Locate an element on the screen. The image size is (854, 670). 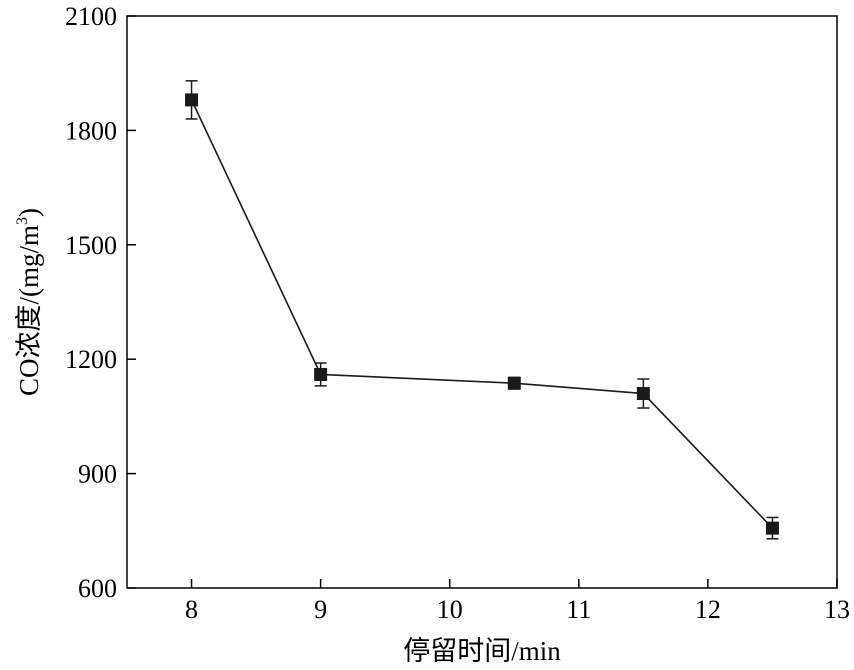
y-axis-label-superscript: 3 is located at coordinates (22, 221).